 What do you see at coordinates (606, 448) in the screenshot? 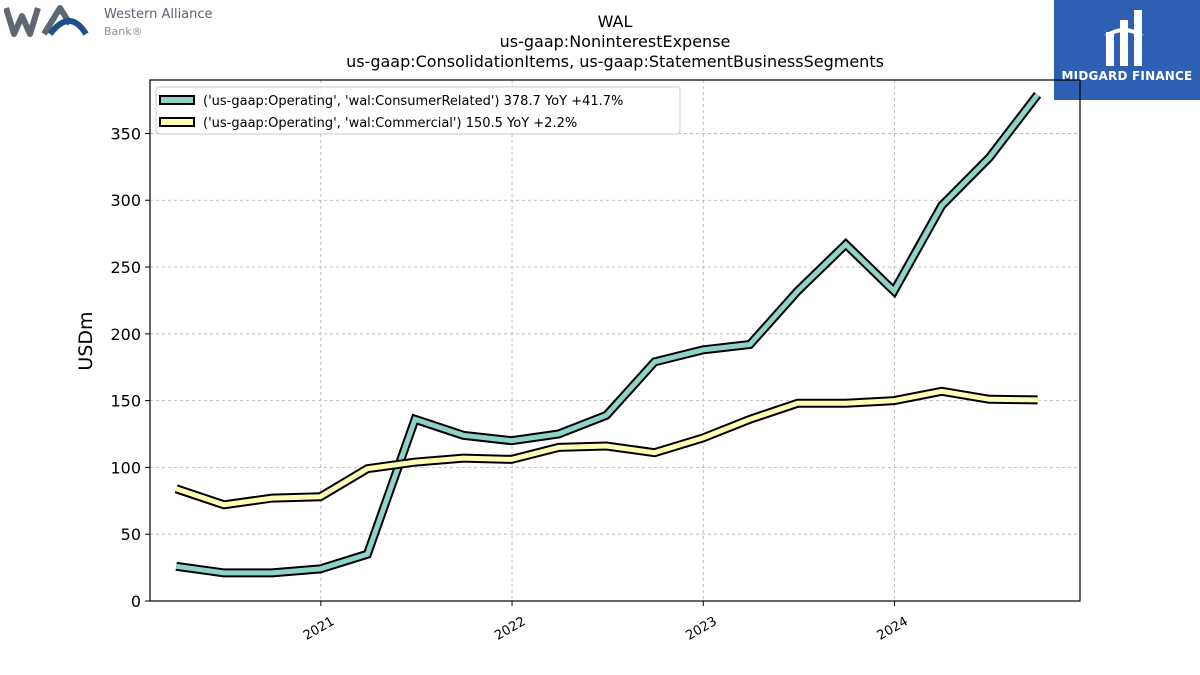
I see `series-2-line` at bounding box center [606, 448].